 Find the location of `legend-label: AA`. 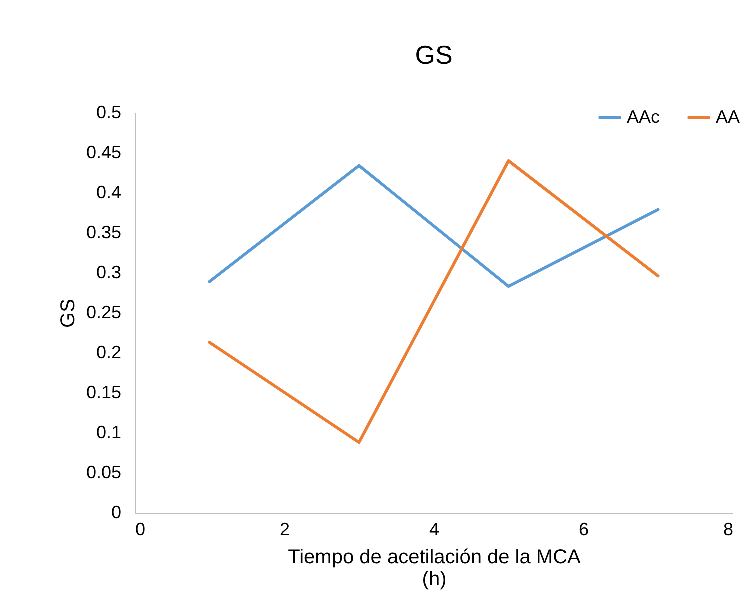

legend-label: AA is located at coordinates (728, 117).